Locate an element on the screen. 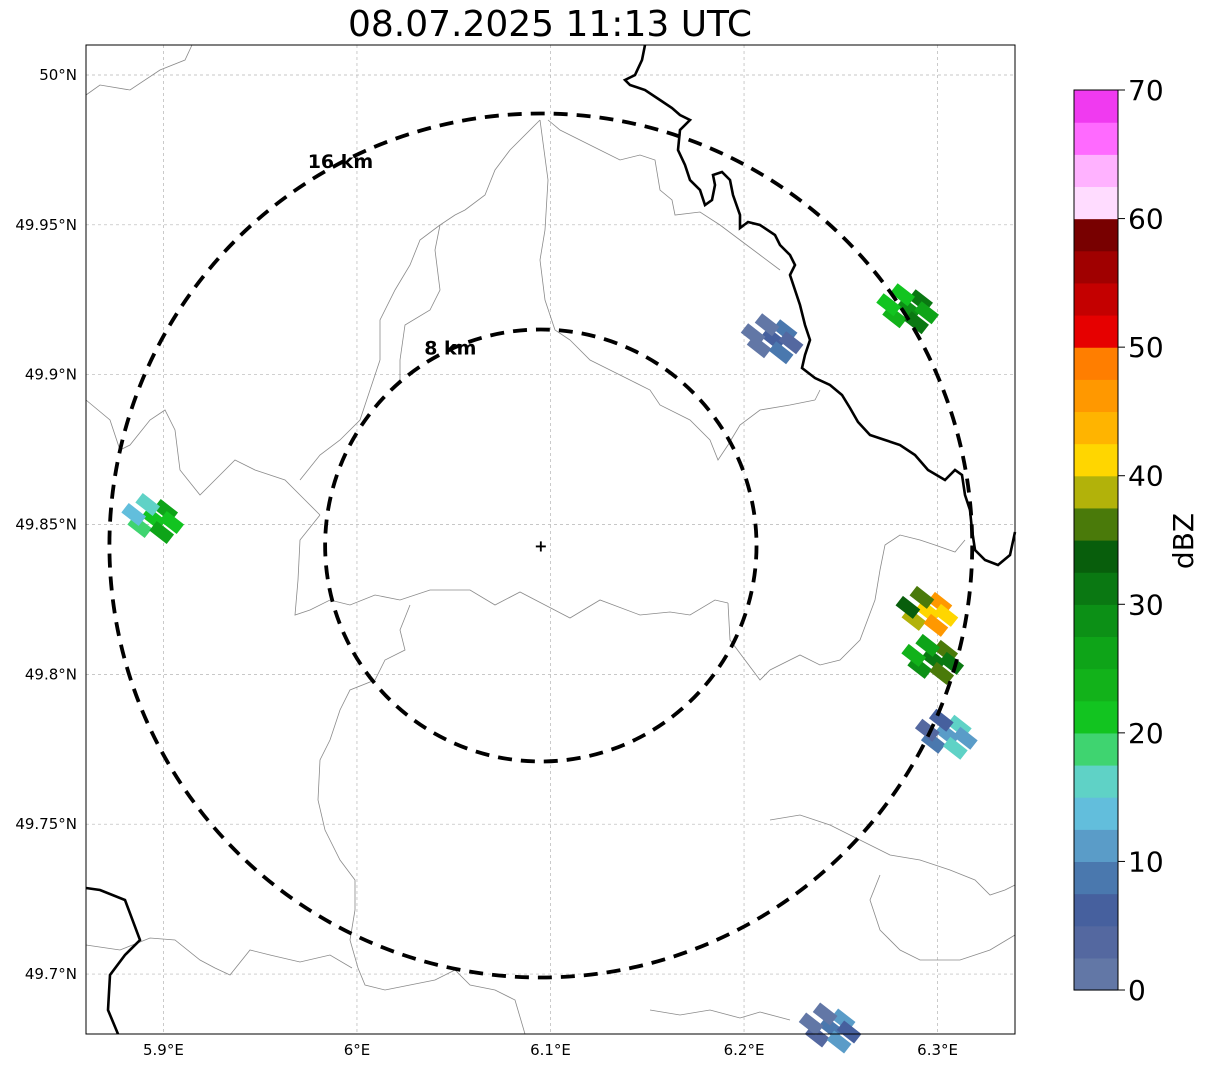 This screenshot has width=1207, height=1069. lat-label: 49.85°N is located at coordinates (46, 525).